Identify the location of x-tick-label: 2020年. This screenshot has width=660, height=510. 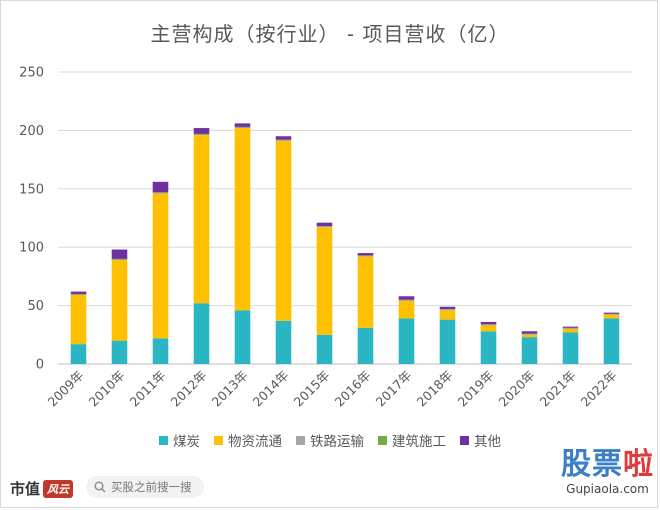
(517, 389).